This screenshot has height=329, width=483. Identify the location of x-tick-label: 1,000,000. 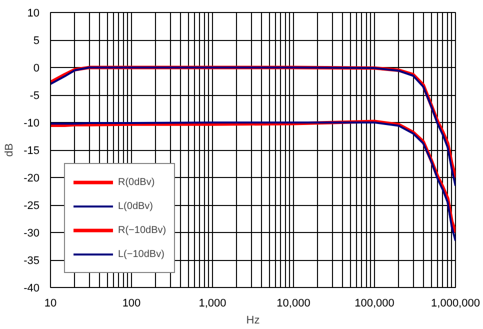
(455, 304).